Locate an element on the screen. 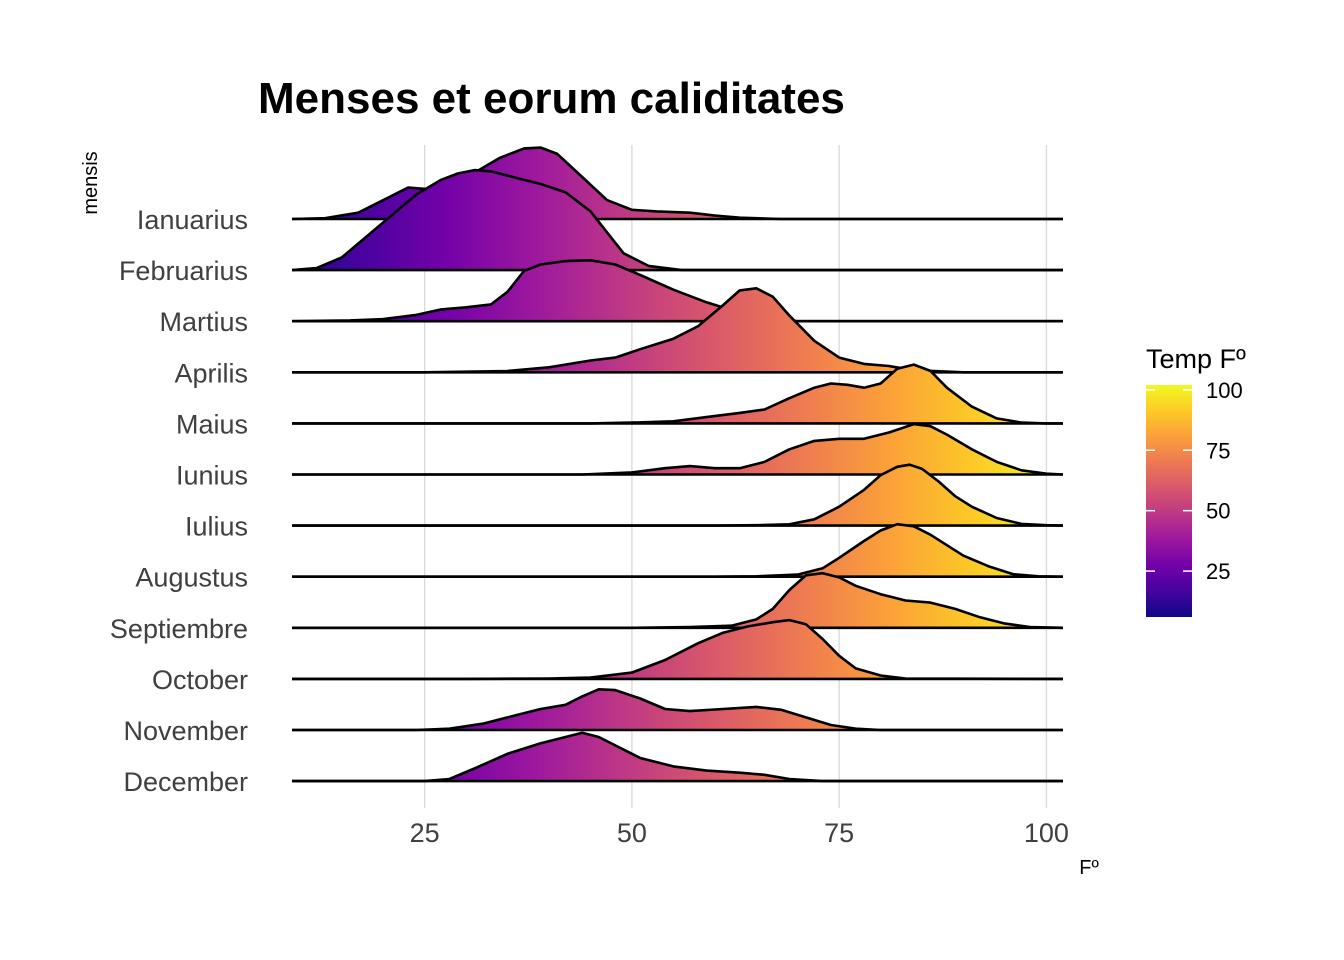 The width and height of the screenshot is (1344, 960). x-tick-label: 50 is located at coordinates (632, 833).